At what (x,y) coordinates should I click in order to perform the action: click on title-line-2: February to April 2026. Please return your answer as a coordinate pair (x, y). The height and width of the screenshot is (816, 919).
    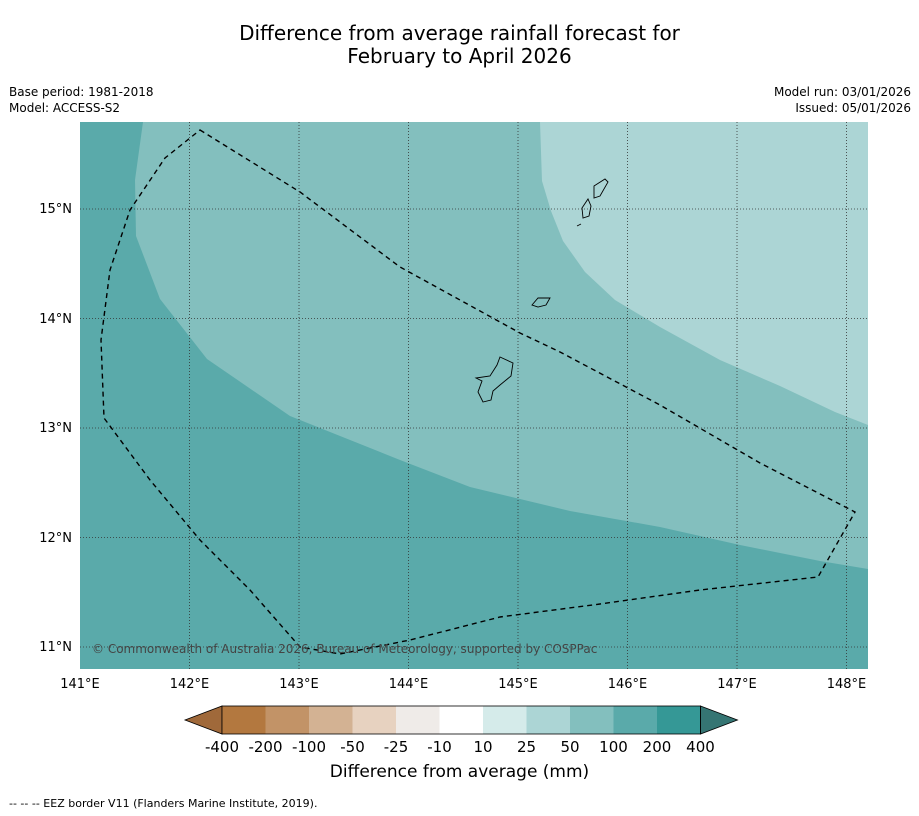
    Looking at the image, I should click on (459, 56).